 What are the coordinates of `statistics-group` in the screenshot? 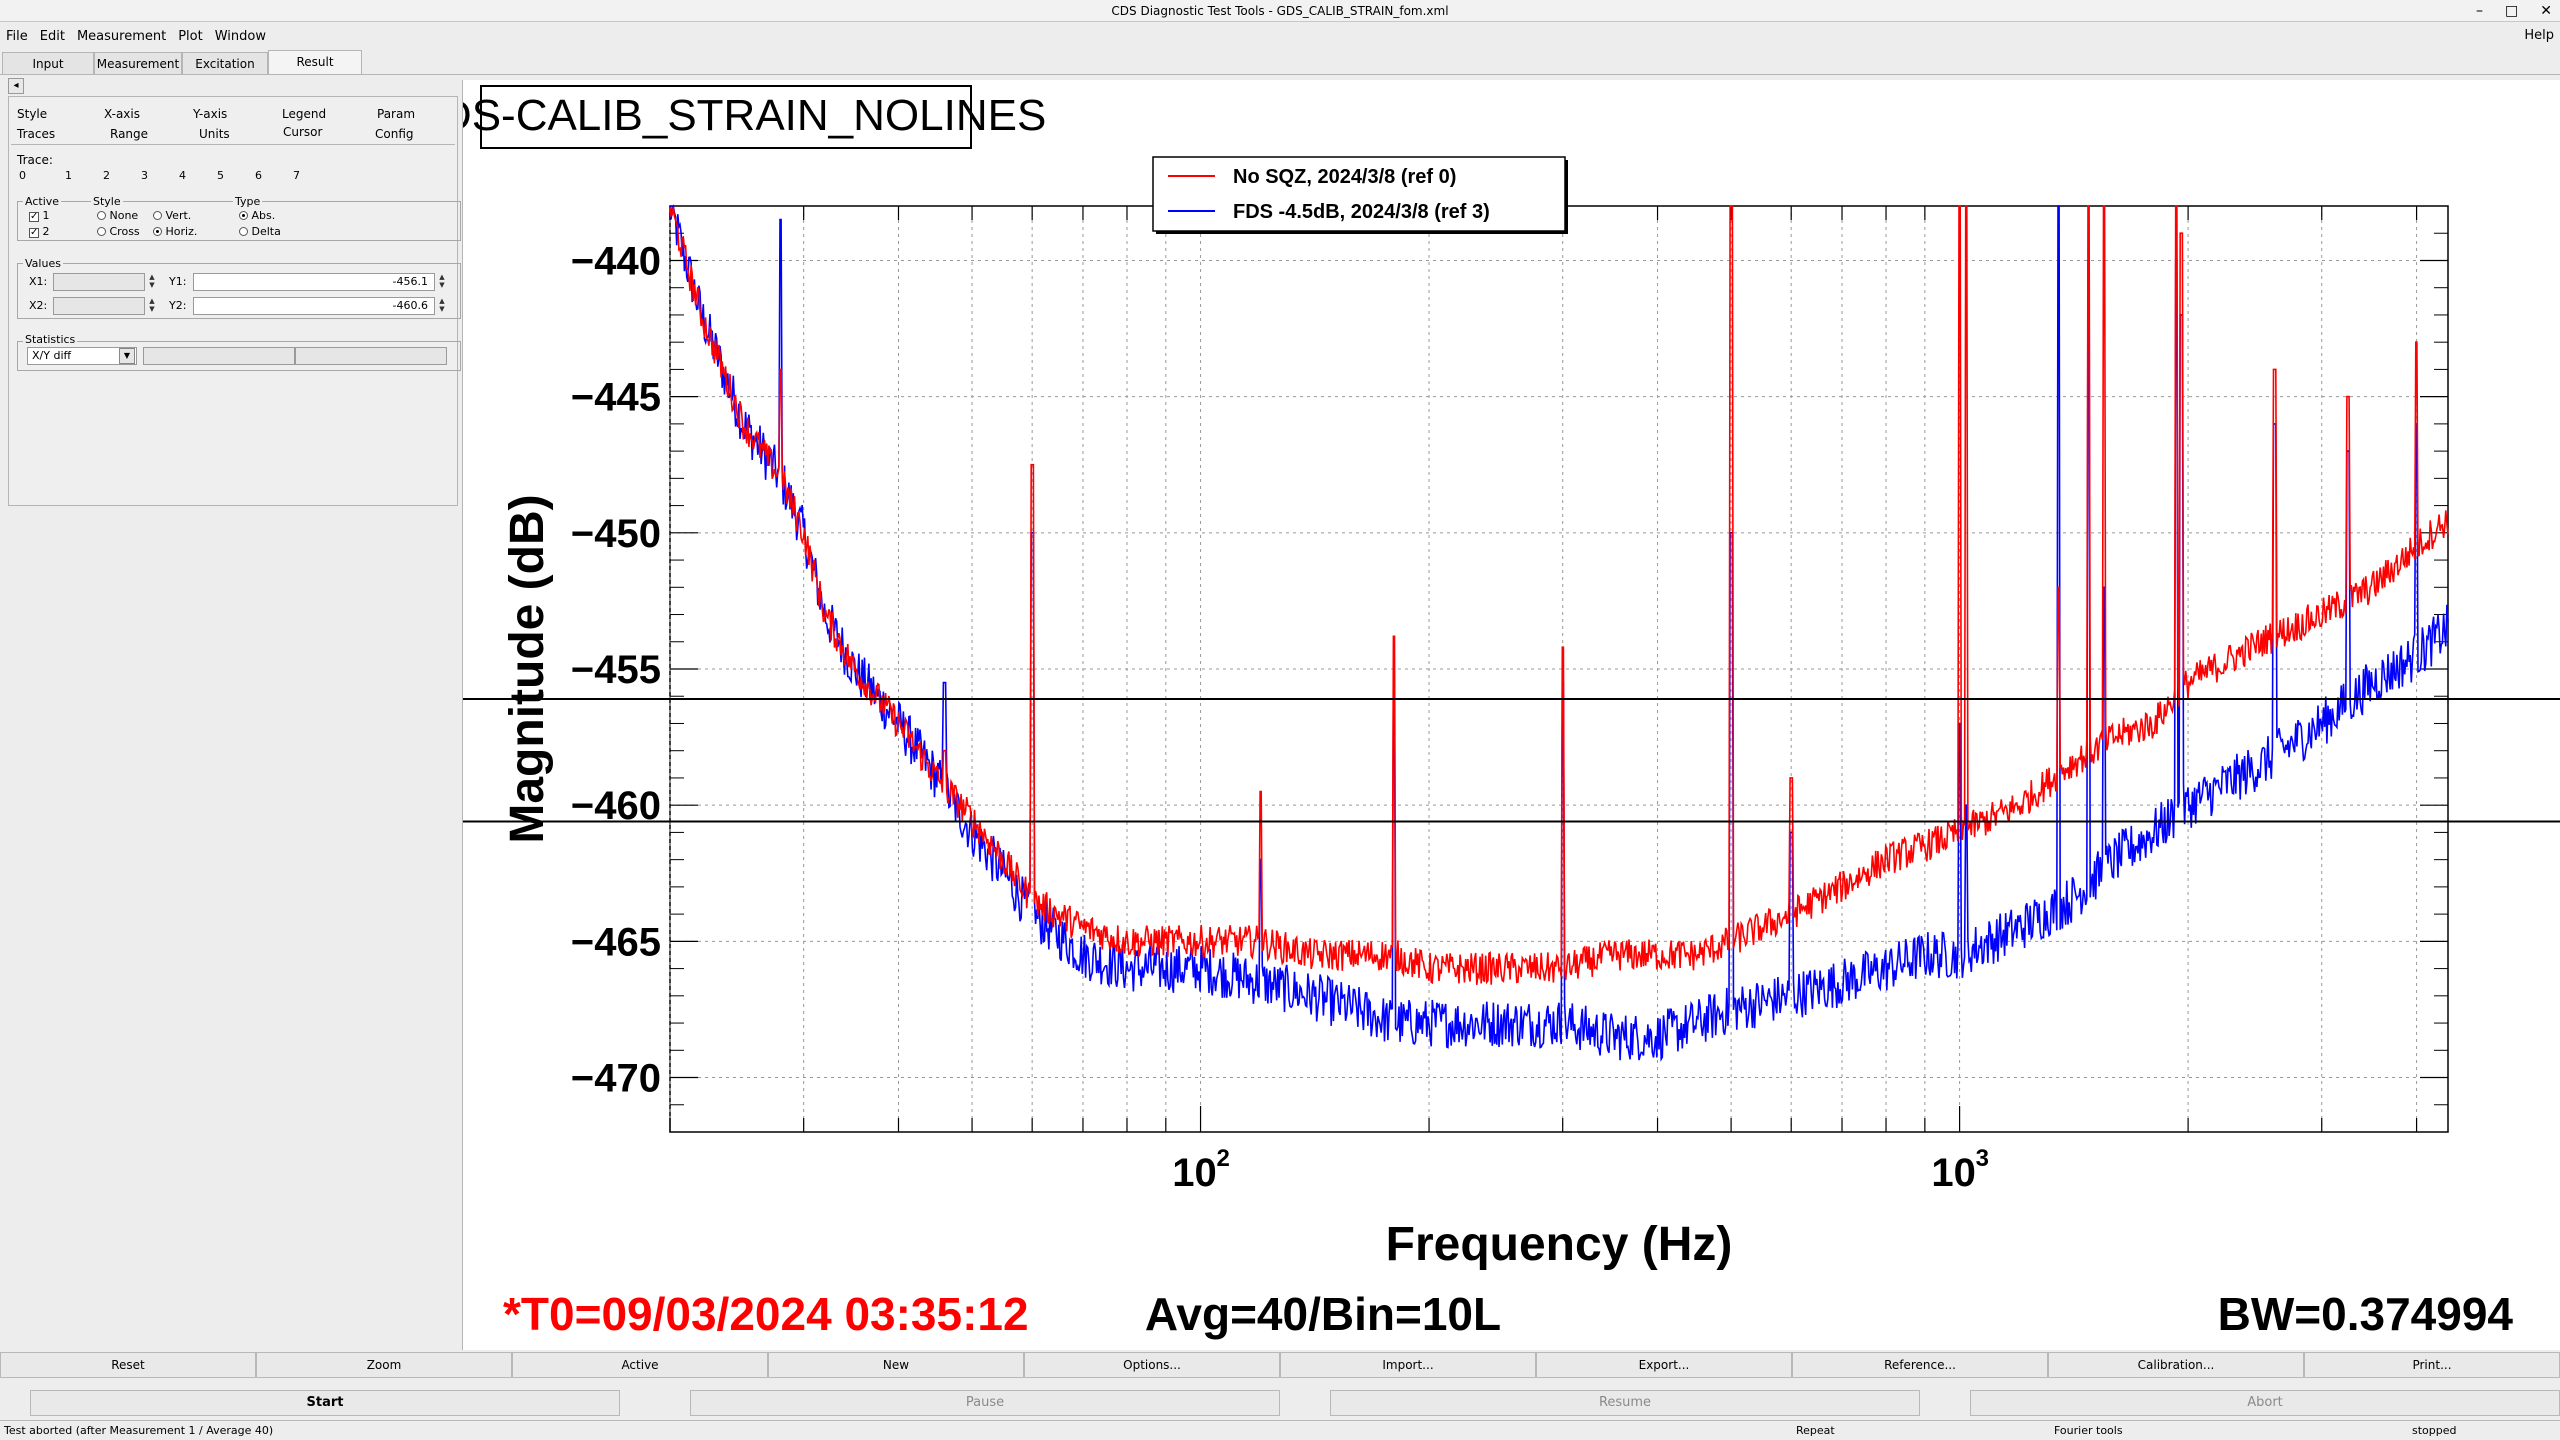 It's located at (239, 356).